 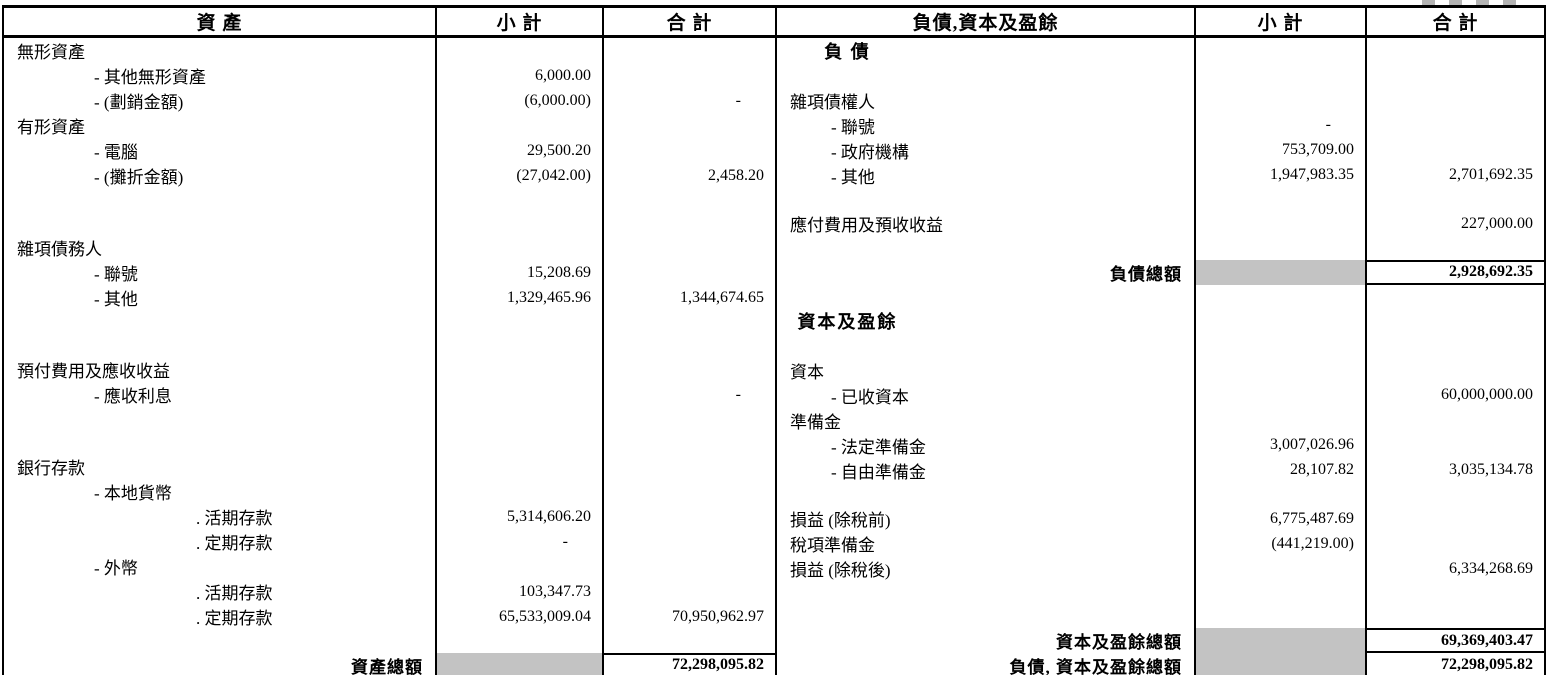 I want to click on row-label: - 自由準備金, so click(x=986, y=470).